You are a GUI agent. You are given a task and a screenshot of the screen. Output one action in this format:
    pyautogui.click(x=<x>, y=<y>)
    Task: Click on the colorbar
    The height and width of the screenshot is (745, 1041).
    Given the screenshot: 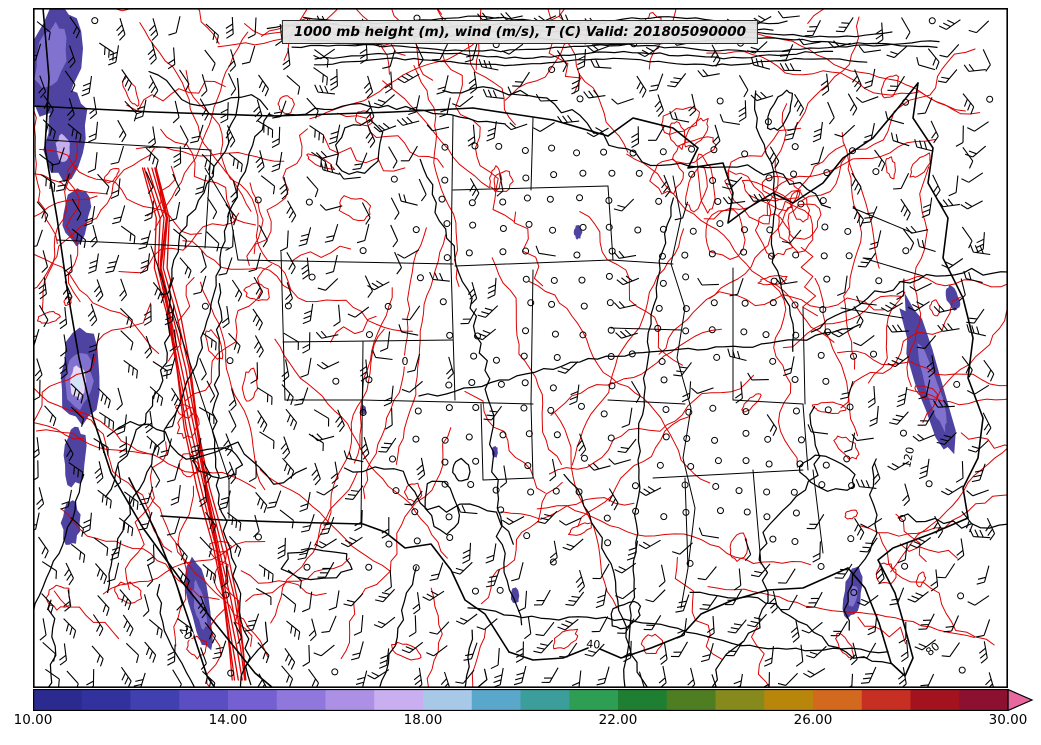 What is the action you would take?
    pyautogui.click(x=533, y=700)
    